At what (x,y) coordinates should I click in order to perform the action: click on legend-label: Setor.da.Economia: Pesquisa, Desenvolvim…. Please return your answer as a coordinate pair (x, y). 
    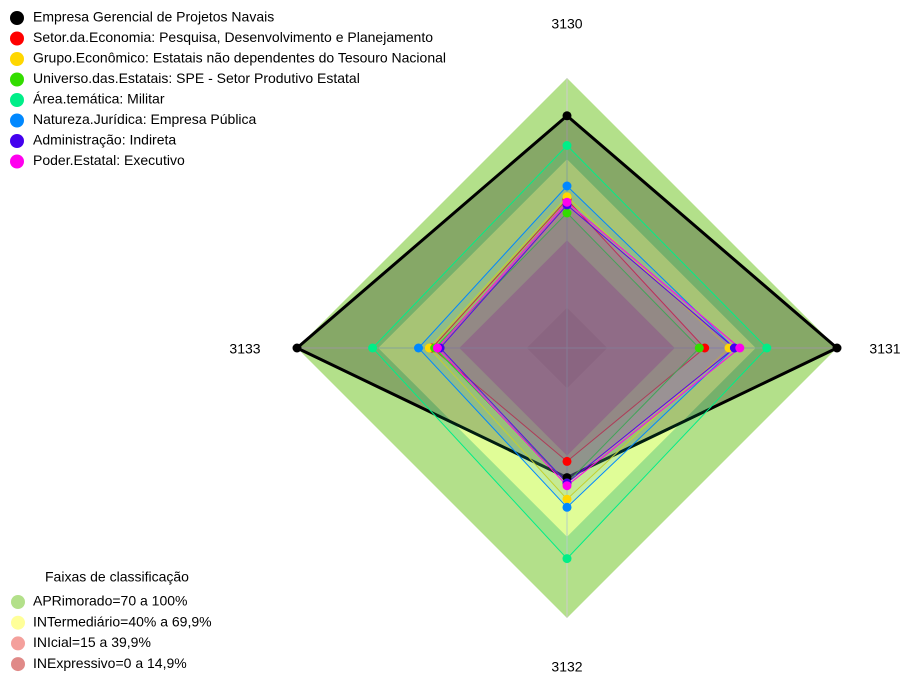
    Looking at the image, I should click on (233, 37).